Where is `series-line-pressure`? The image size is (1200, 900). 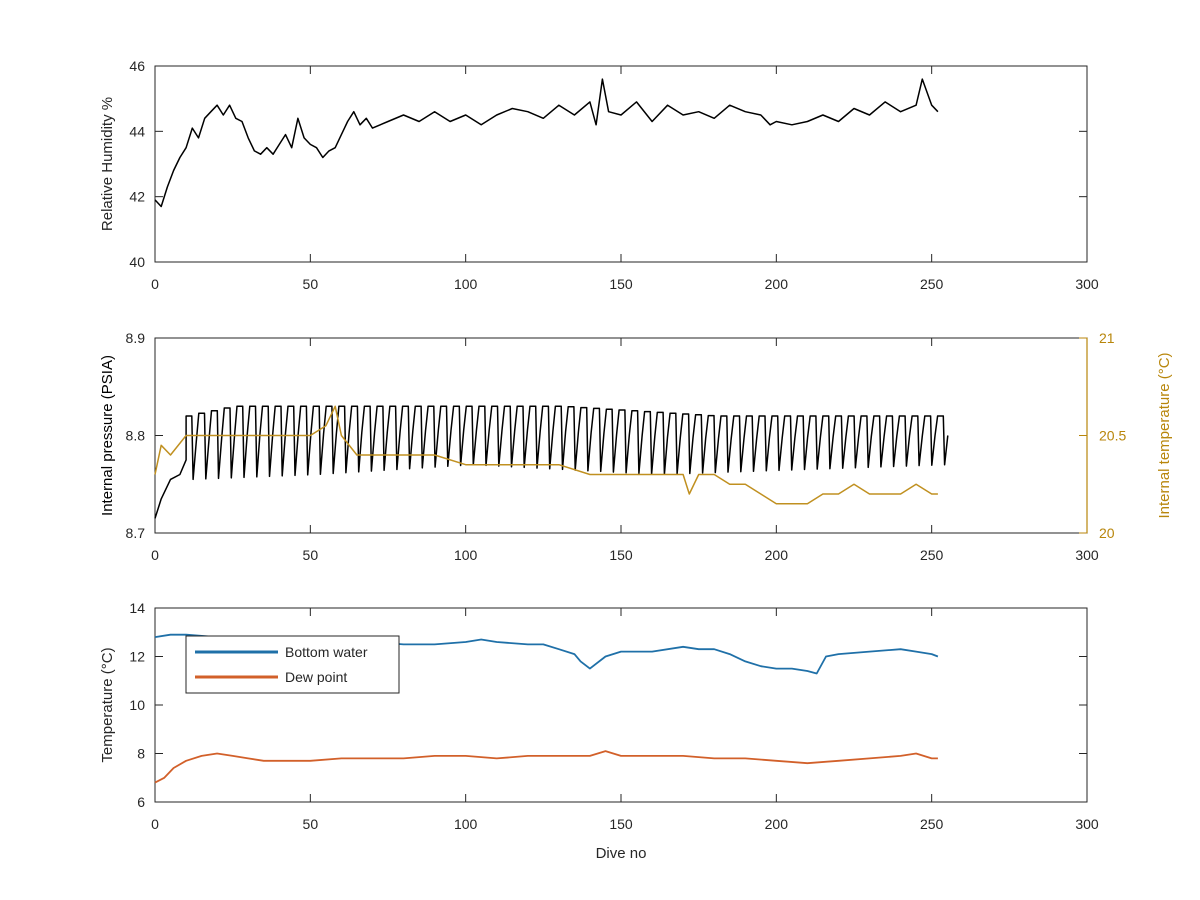 series-line-pressure is located at coordinates (551, 462).